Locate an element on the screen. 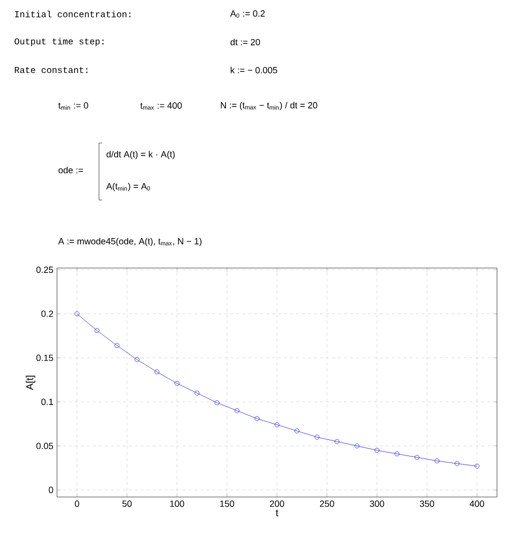 This screenshot has height=541, width=512. text: d/dt A(t) = k · A(t) is located at coordinates (140, 155).